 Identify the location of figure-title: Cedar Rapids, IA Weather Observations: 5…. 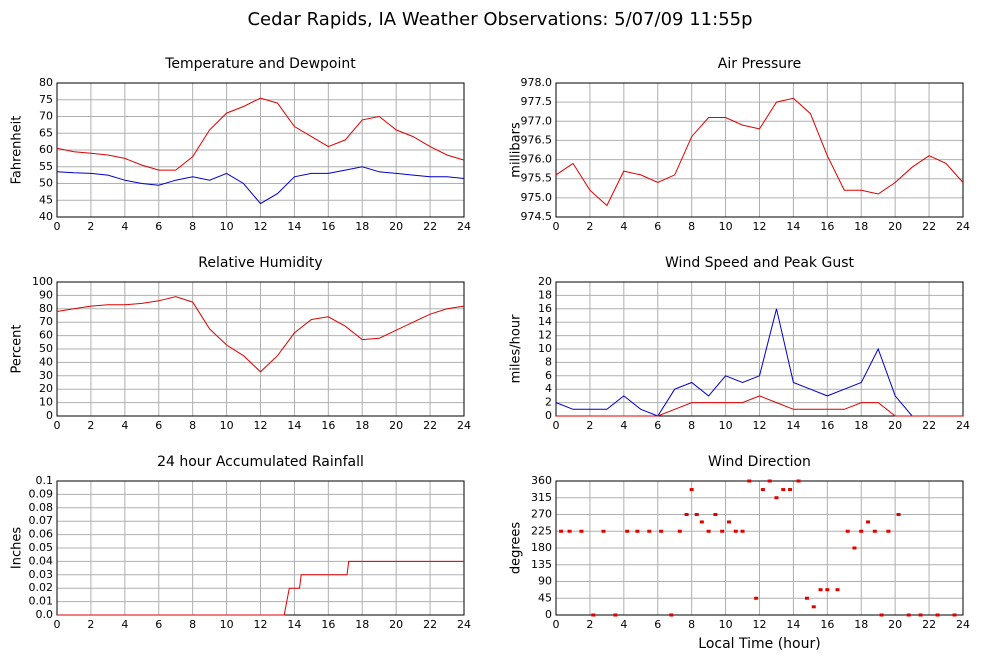
(499, 19).